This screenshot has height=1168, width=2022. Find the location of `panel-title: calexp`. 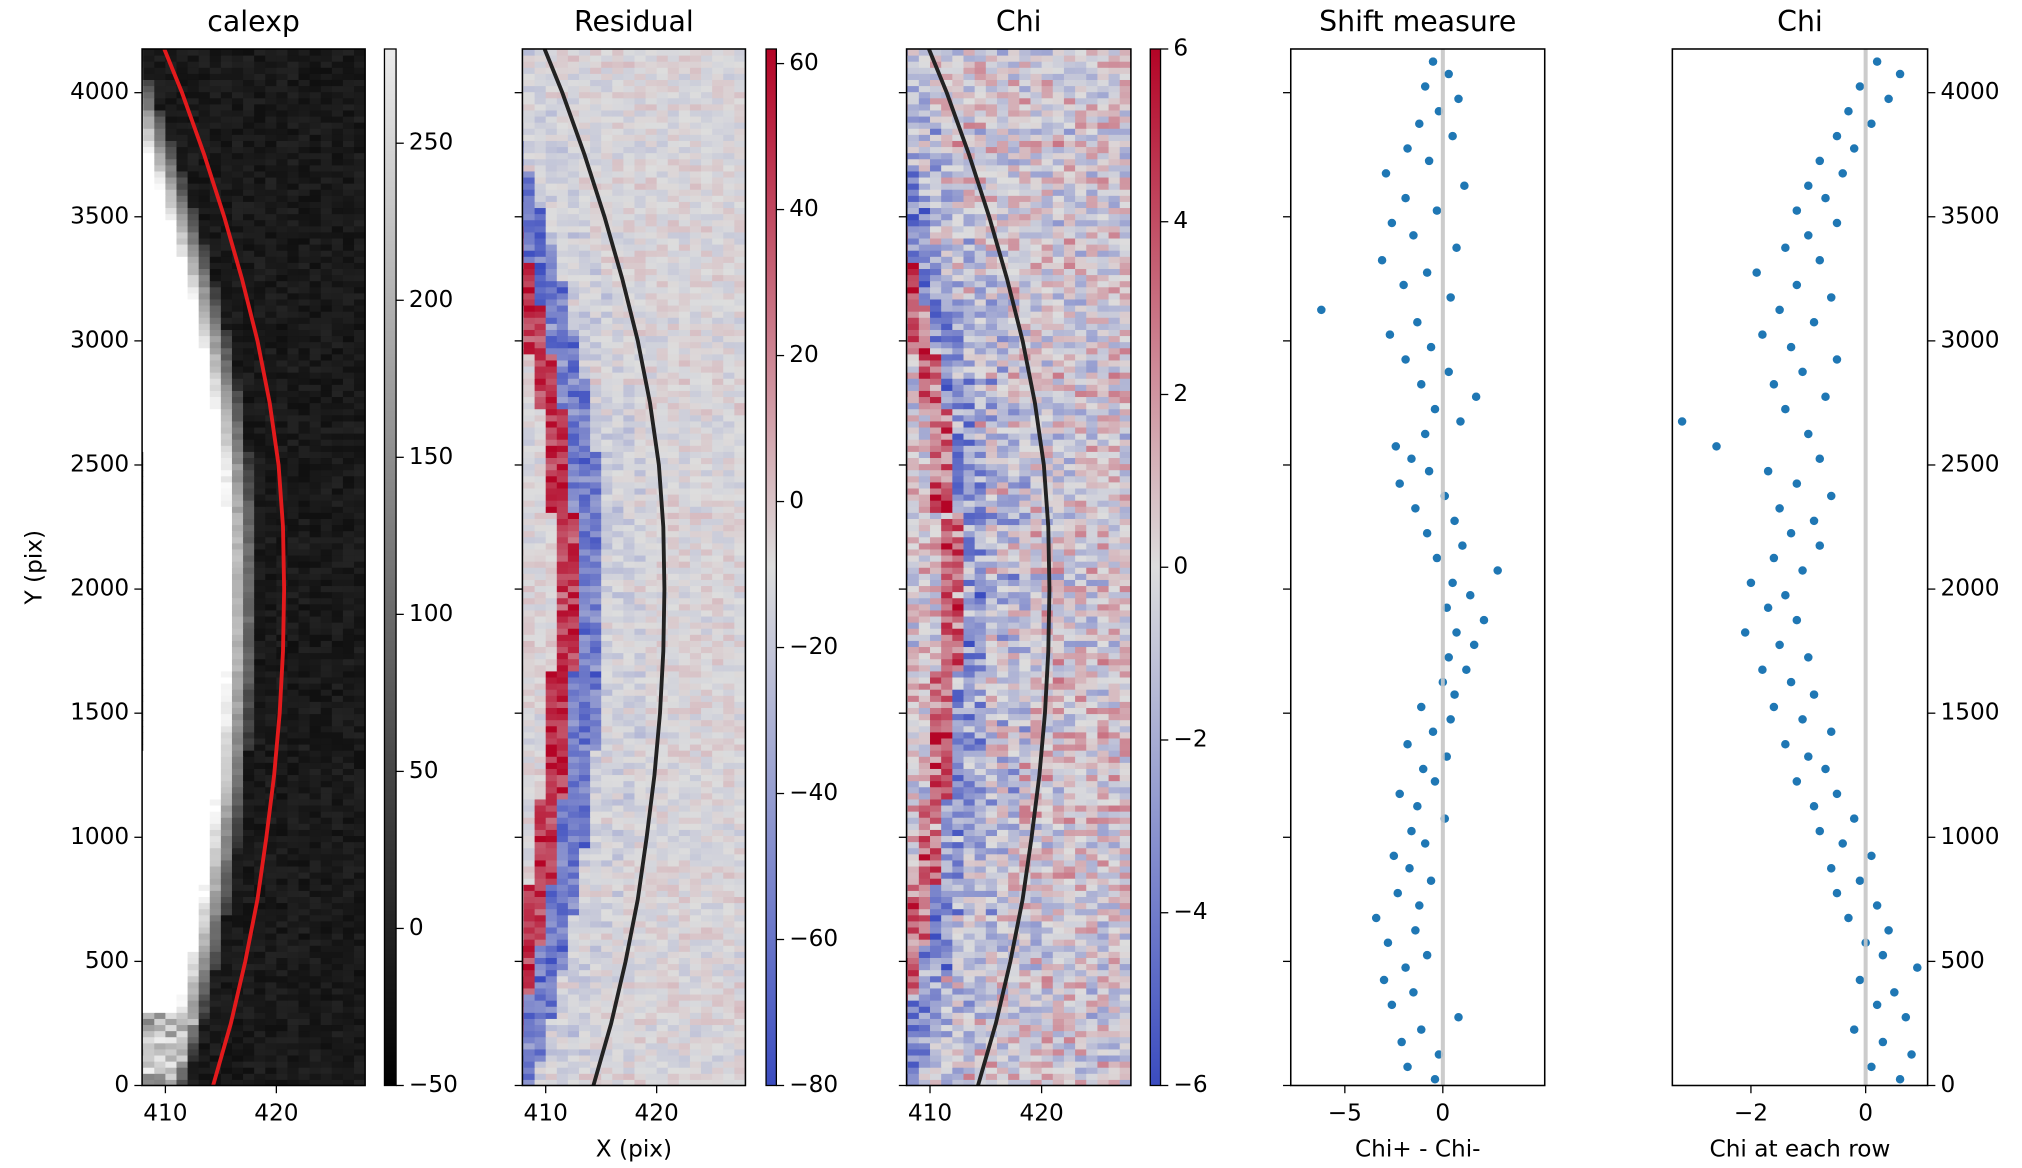

panel-title: calexp is located at coordinates (253, 21).